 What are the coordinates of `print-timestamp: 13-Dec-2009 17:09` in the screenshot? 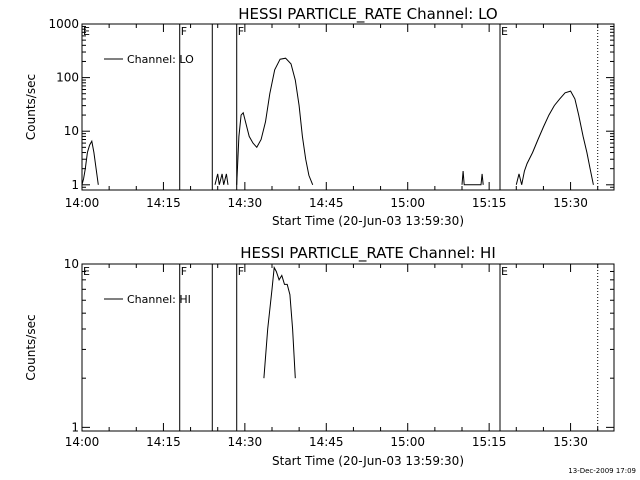 It's located at (602, 471).